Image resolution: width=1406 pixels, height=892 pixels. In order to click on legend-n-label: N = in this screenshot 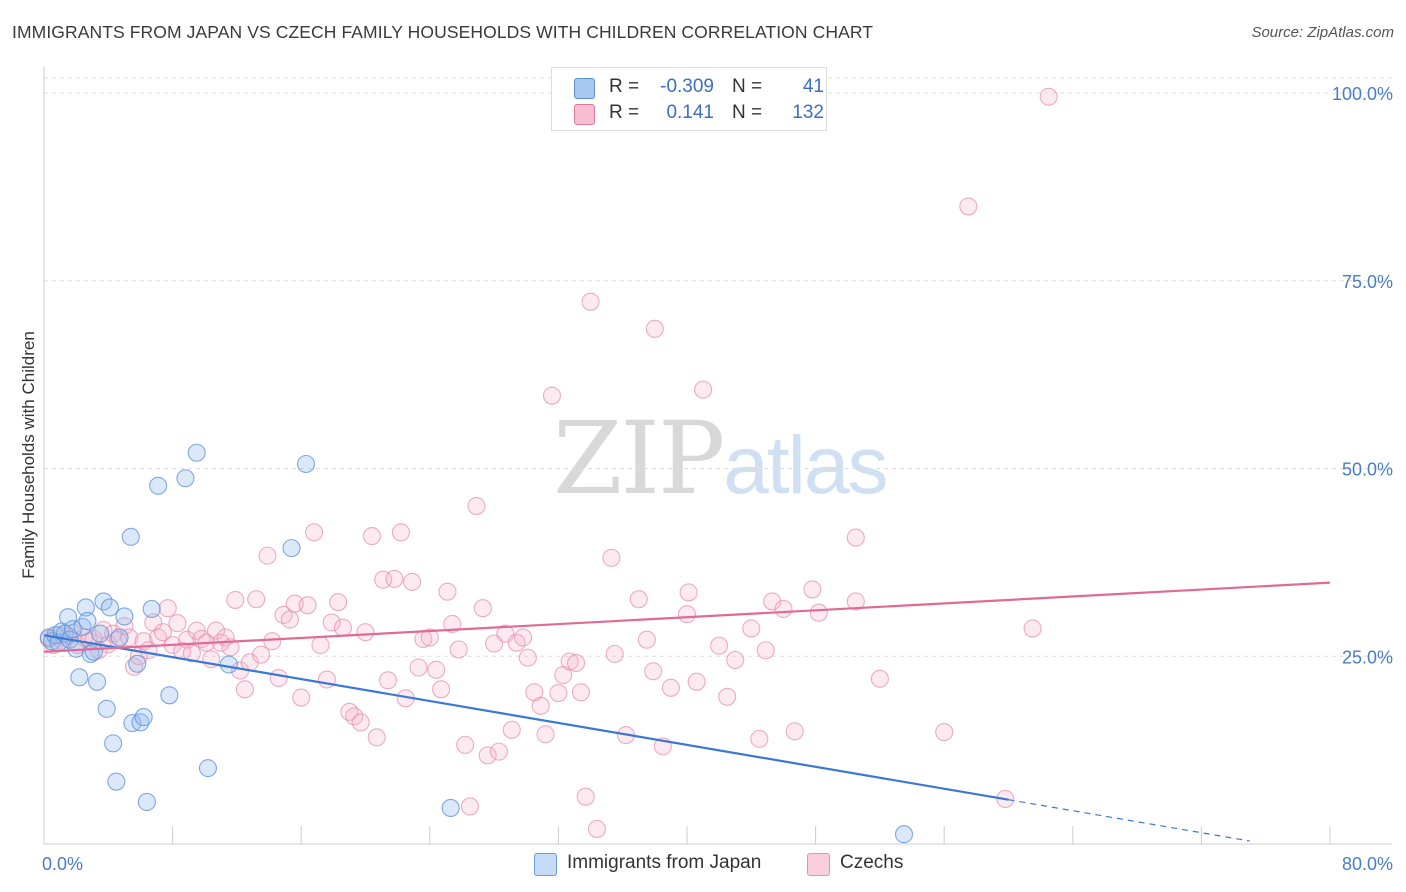, I will do `click(747, 86)`.